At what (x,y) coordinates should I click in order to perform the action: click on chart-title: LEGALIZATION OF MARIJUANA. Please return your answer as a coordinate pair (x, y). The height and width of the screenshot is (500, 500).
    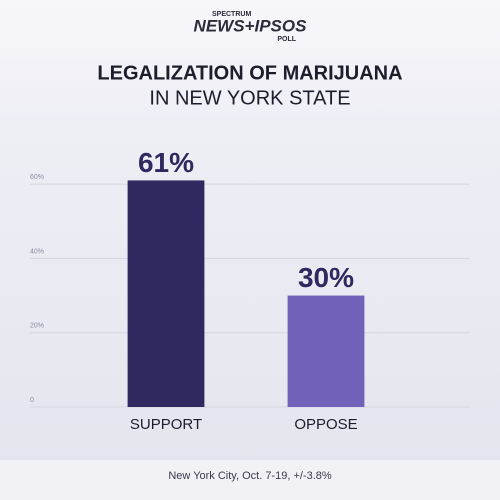
    Looking at the image, I should click on (249, 73).